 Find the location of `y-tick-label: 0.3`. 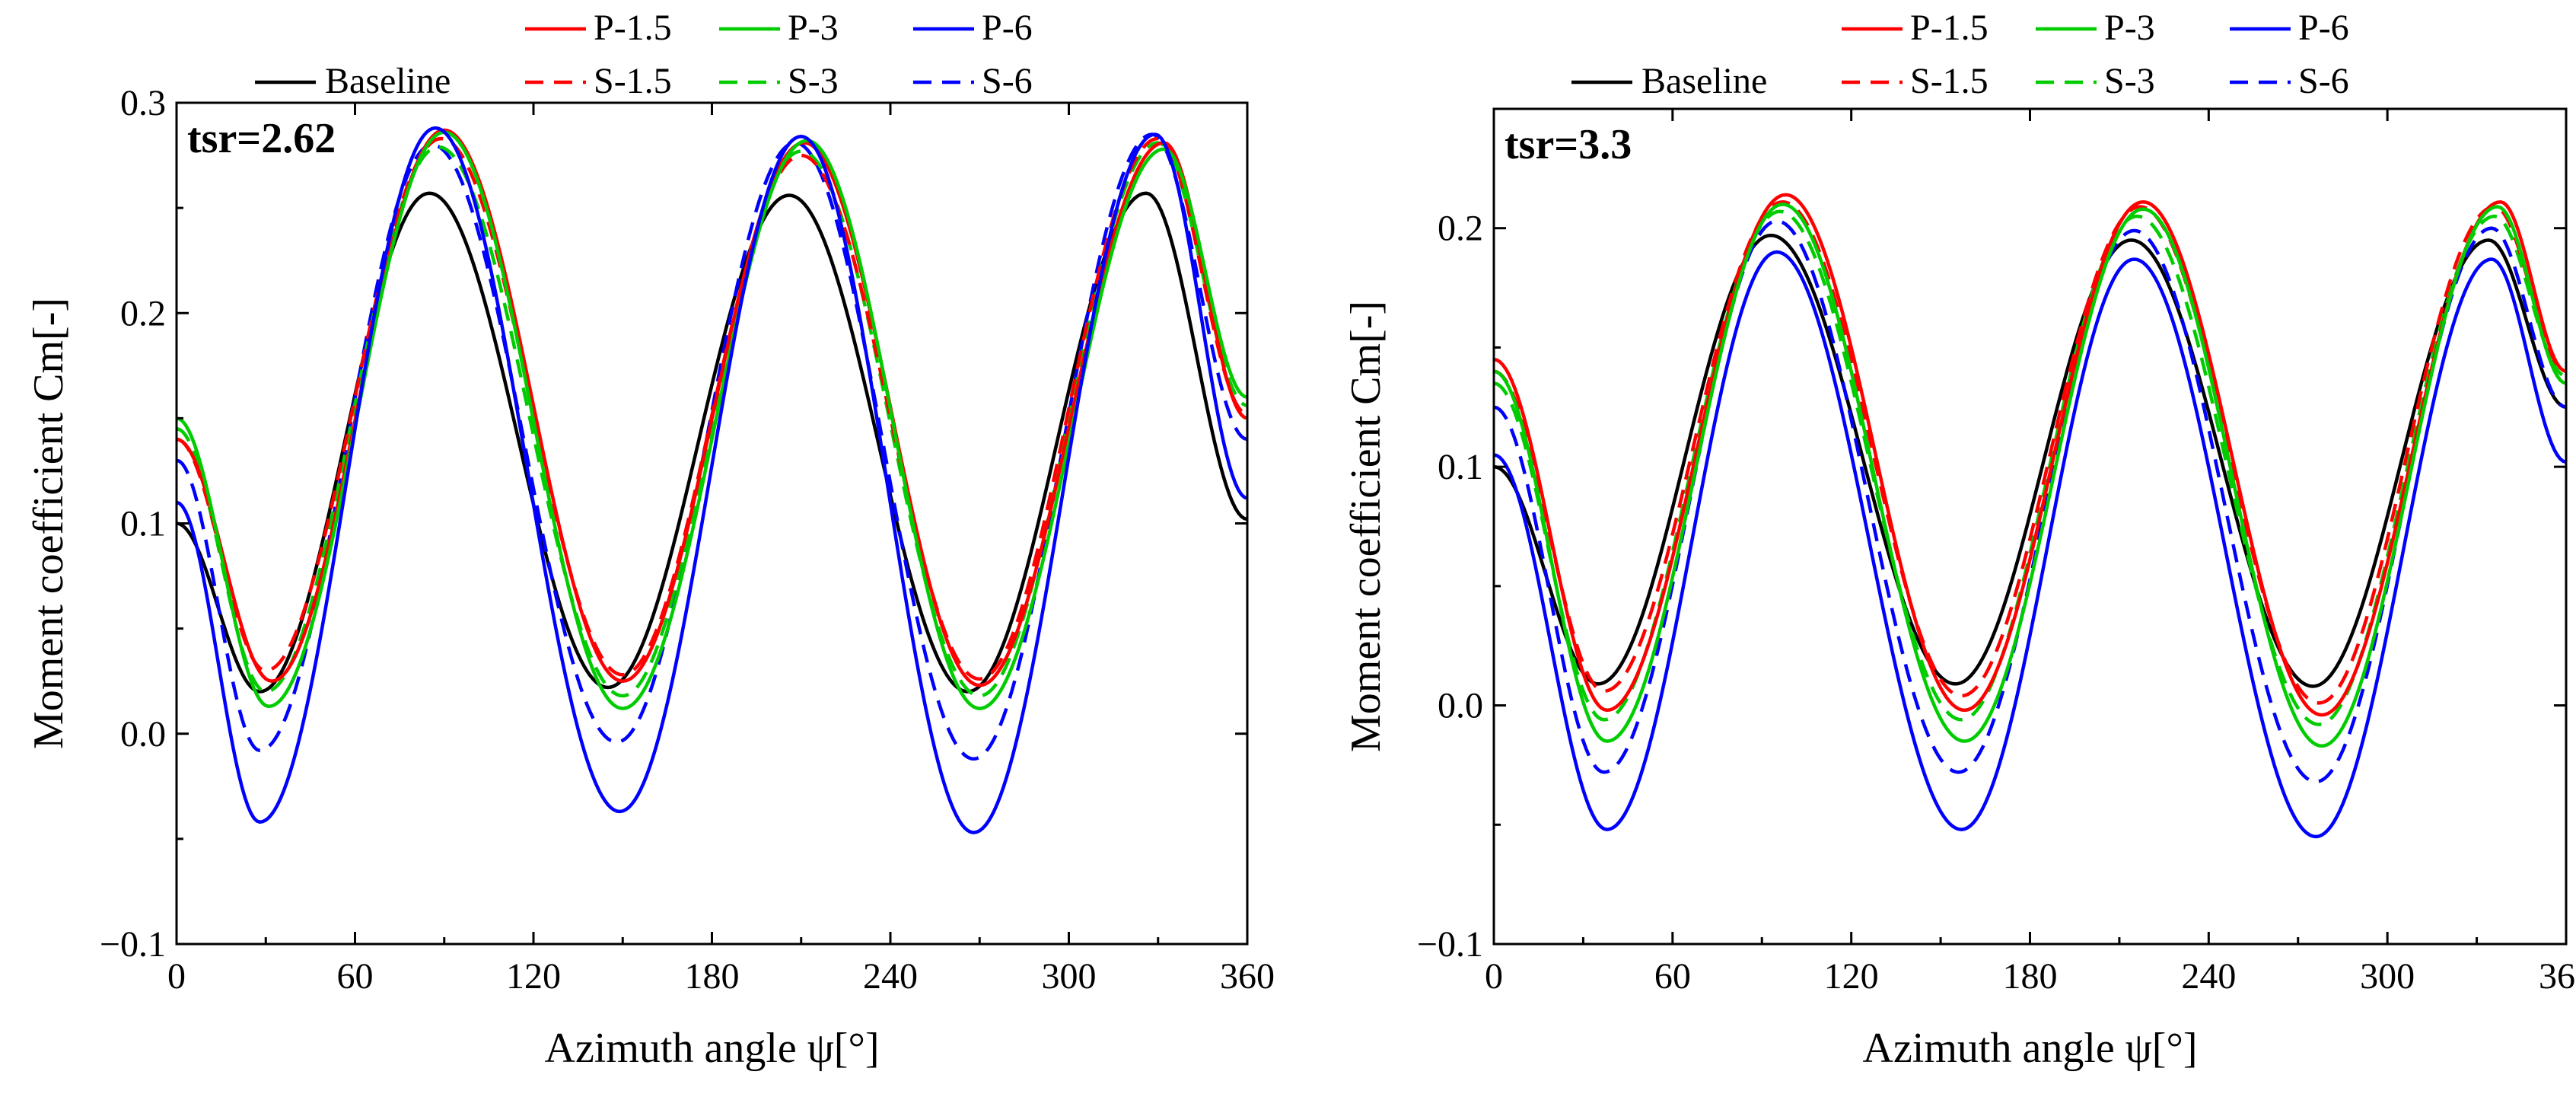

y-tick-label: 0.3 is located at coordinates (143, 103).